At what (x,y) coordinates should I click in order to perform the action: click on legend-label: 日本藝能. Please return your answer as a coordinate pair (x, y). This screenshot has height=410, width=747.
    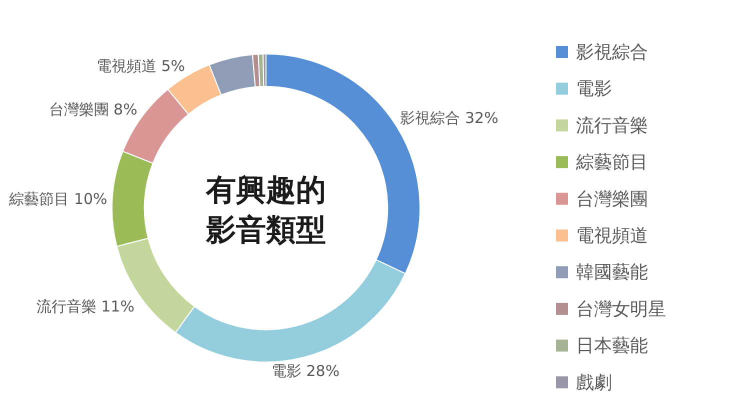
    Looking at the image, I should click on (612, 346).